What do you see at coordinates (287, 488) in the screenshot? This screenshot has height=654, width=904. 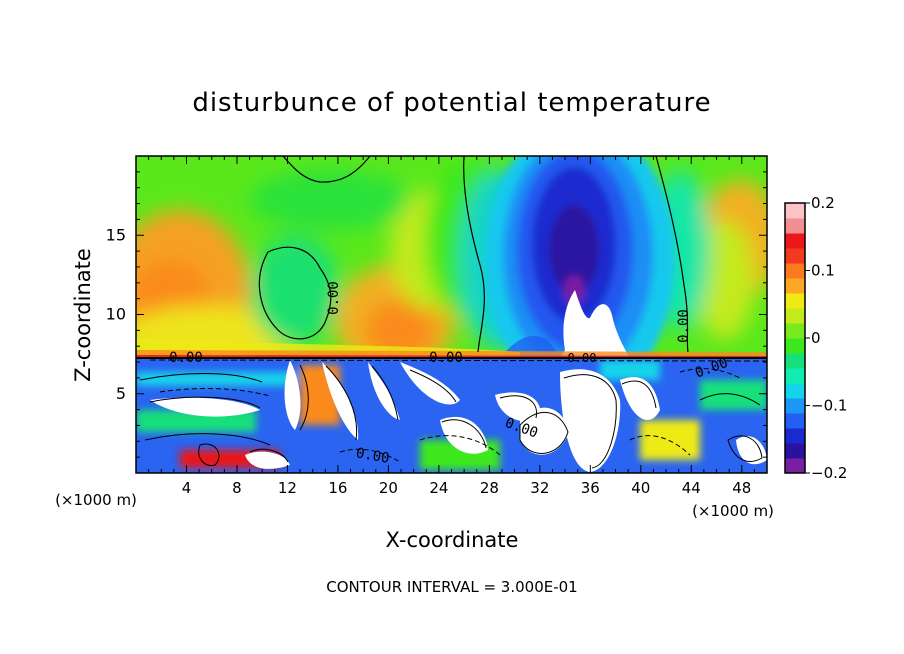 I see `x-tick-label: 12` at bounding box center [287, 488].